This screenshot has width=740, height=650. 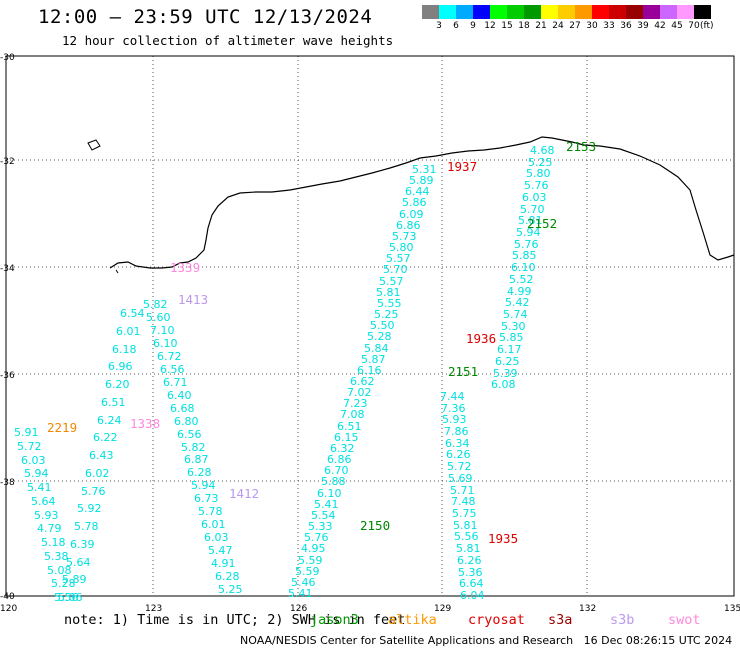 What do you see at coordinates (456, 26) in the screenshot?
I see `color-scale-label: 6` at bounding box center [456, 26].